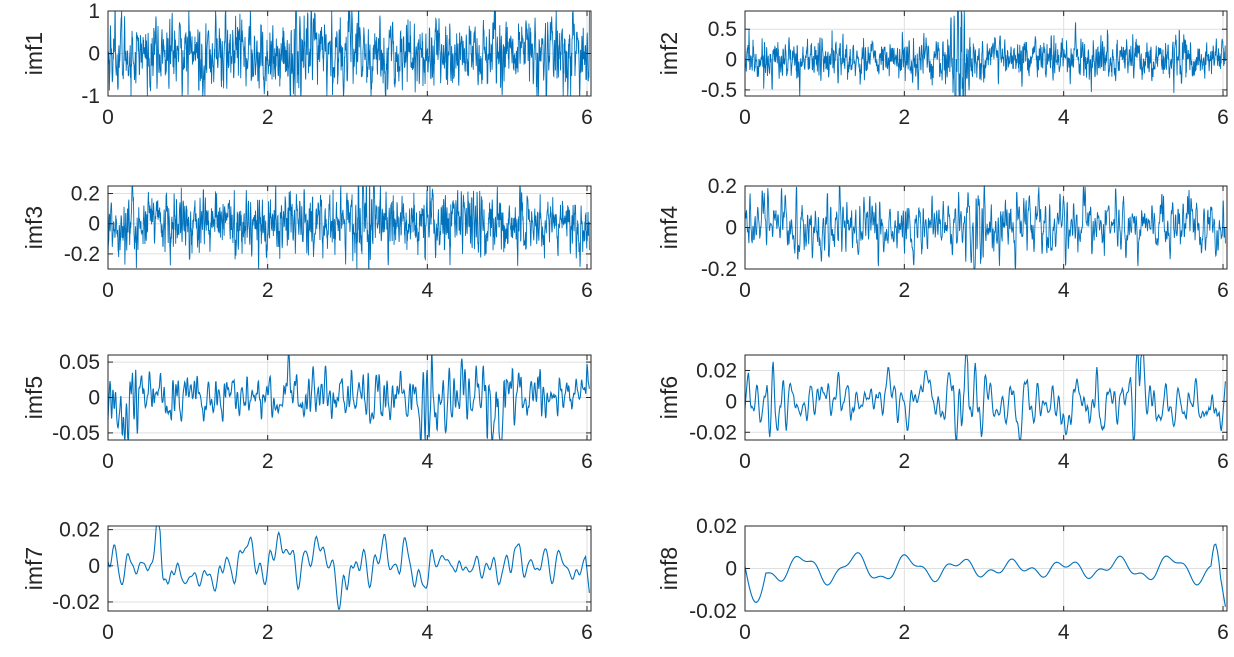 This screenshot has height=657, width=1234. What do you see at coordinates (669, 53) in the screenshot?
I see `y-axis-label: imf2` at bounding box center [669, 53].